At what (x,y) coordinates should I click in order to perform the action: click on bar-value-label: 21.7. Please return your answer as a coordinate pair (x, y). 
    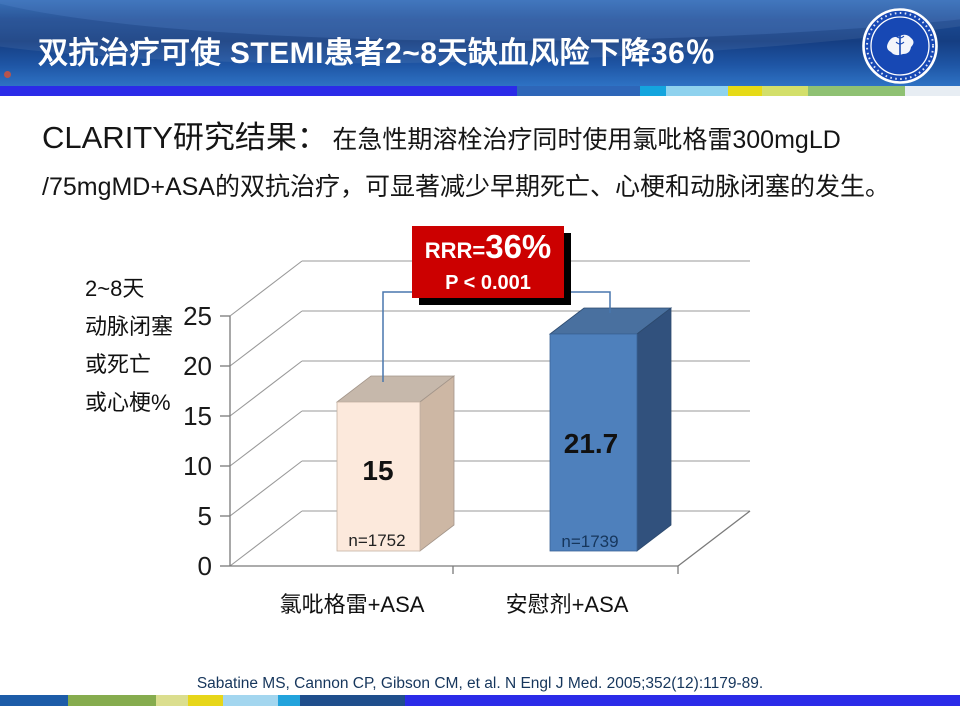
    Looking at the image, I should click on (591, 443).